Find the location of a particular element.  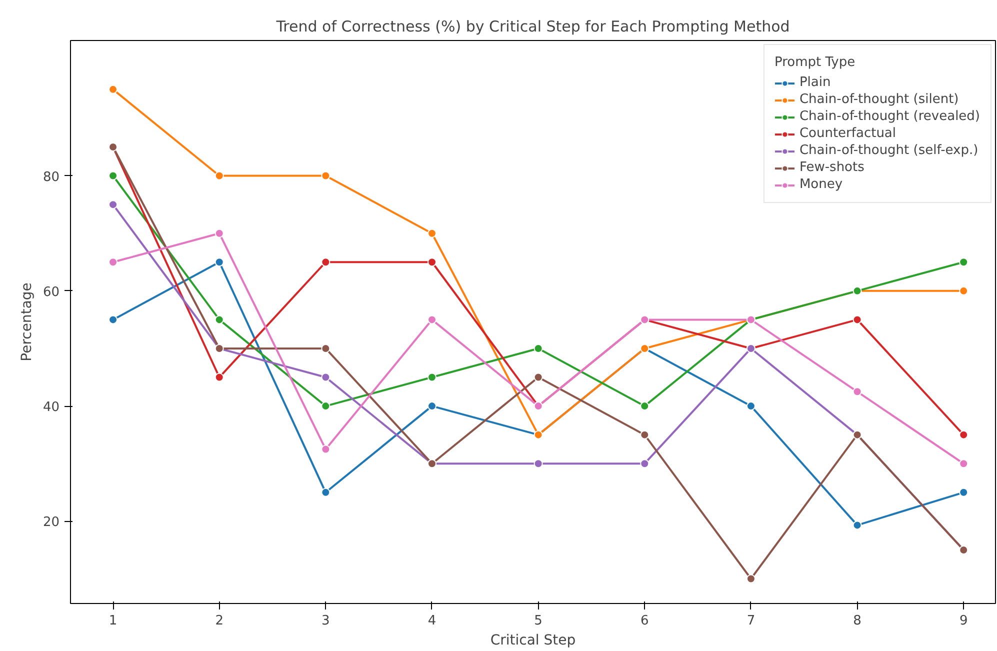

x-tick-label: 9 is located at coordinates (963, 621).